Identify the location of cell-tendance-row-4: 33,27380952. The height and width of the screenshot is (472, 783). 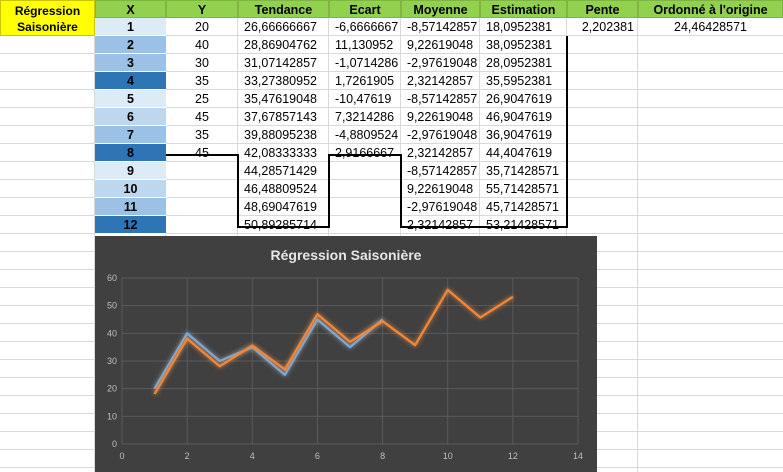
(280, 81).